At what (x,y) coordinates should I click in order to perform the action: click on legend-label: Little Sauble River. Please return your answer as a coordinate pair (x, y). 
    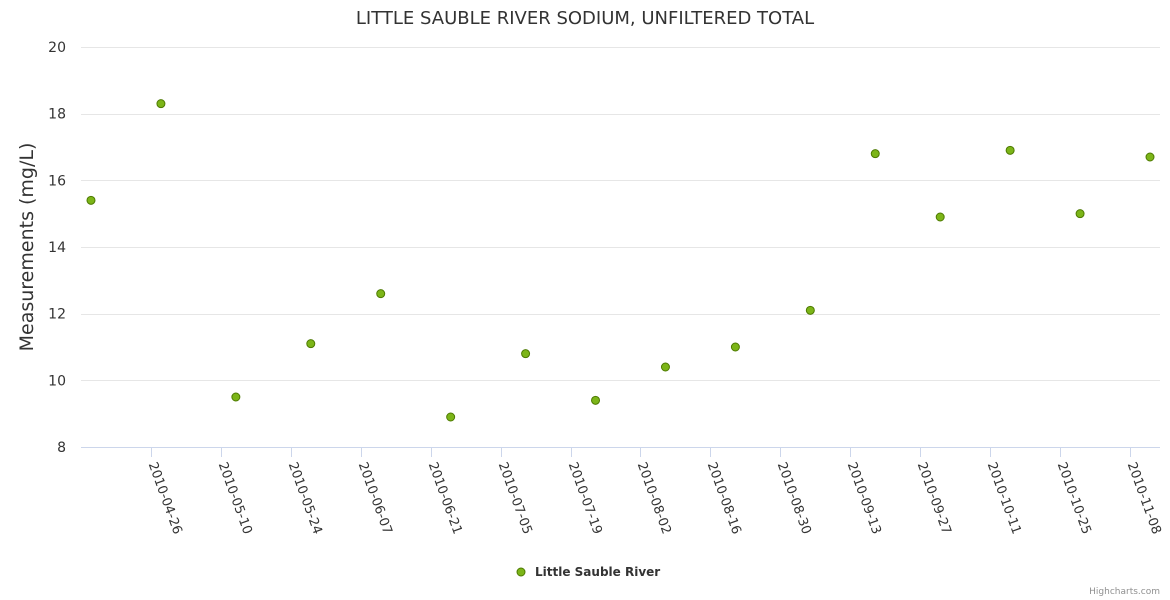
    Looking at the image, I should click on (597, 572).